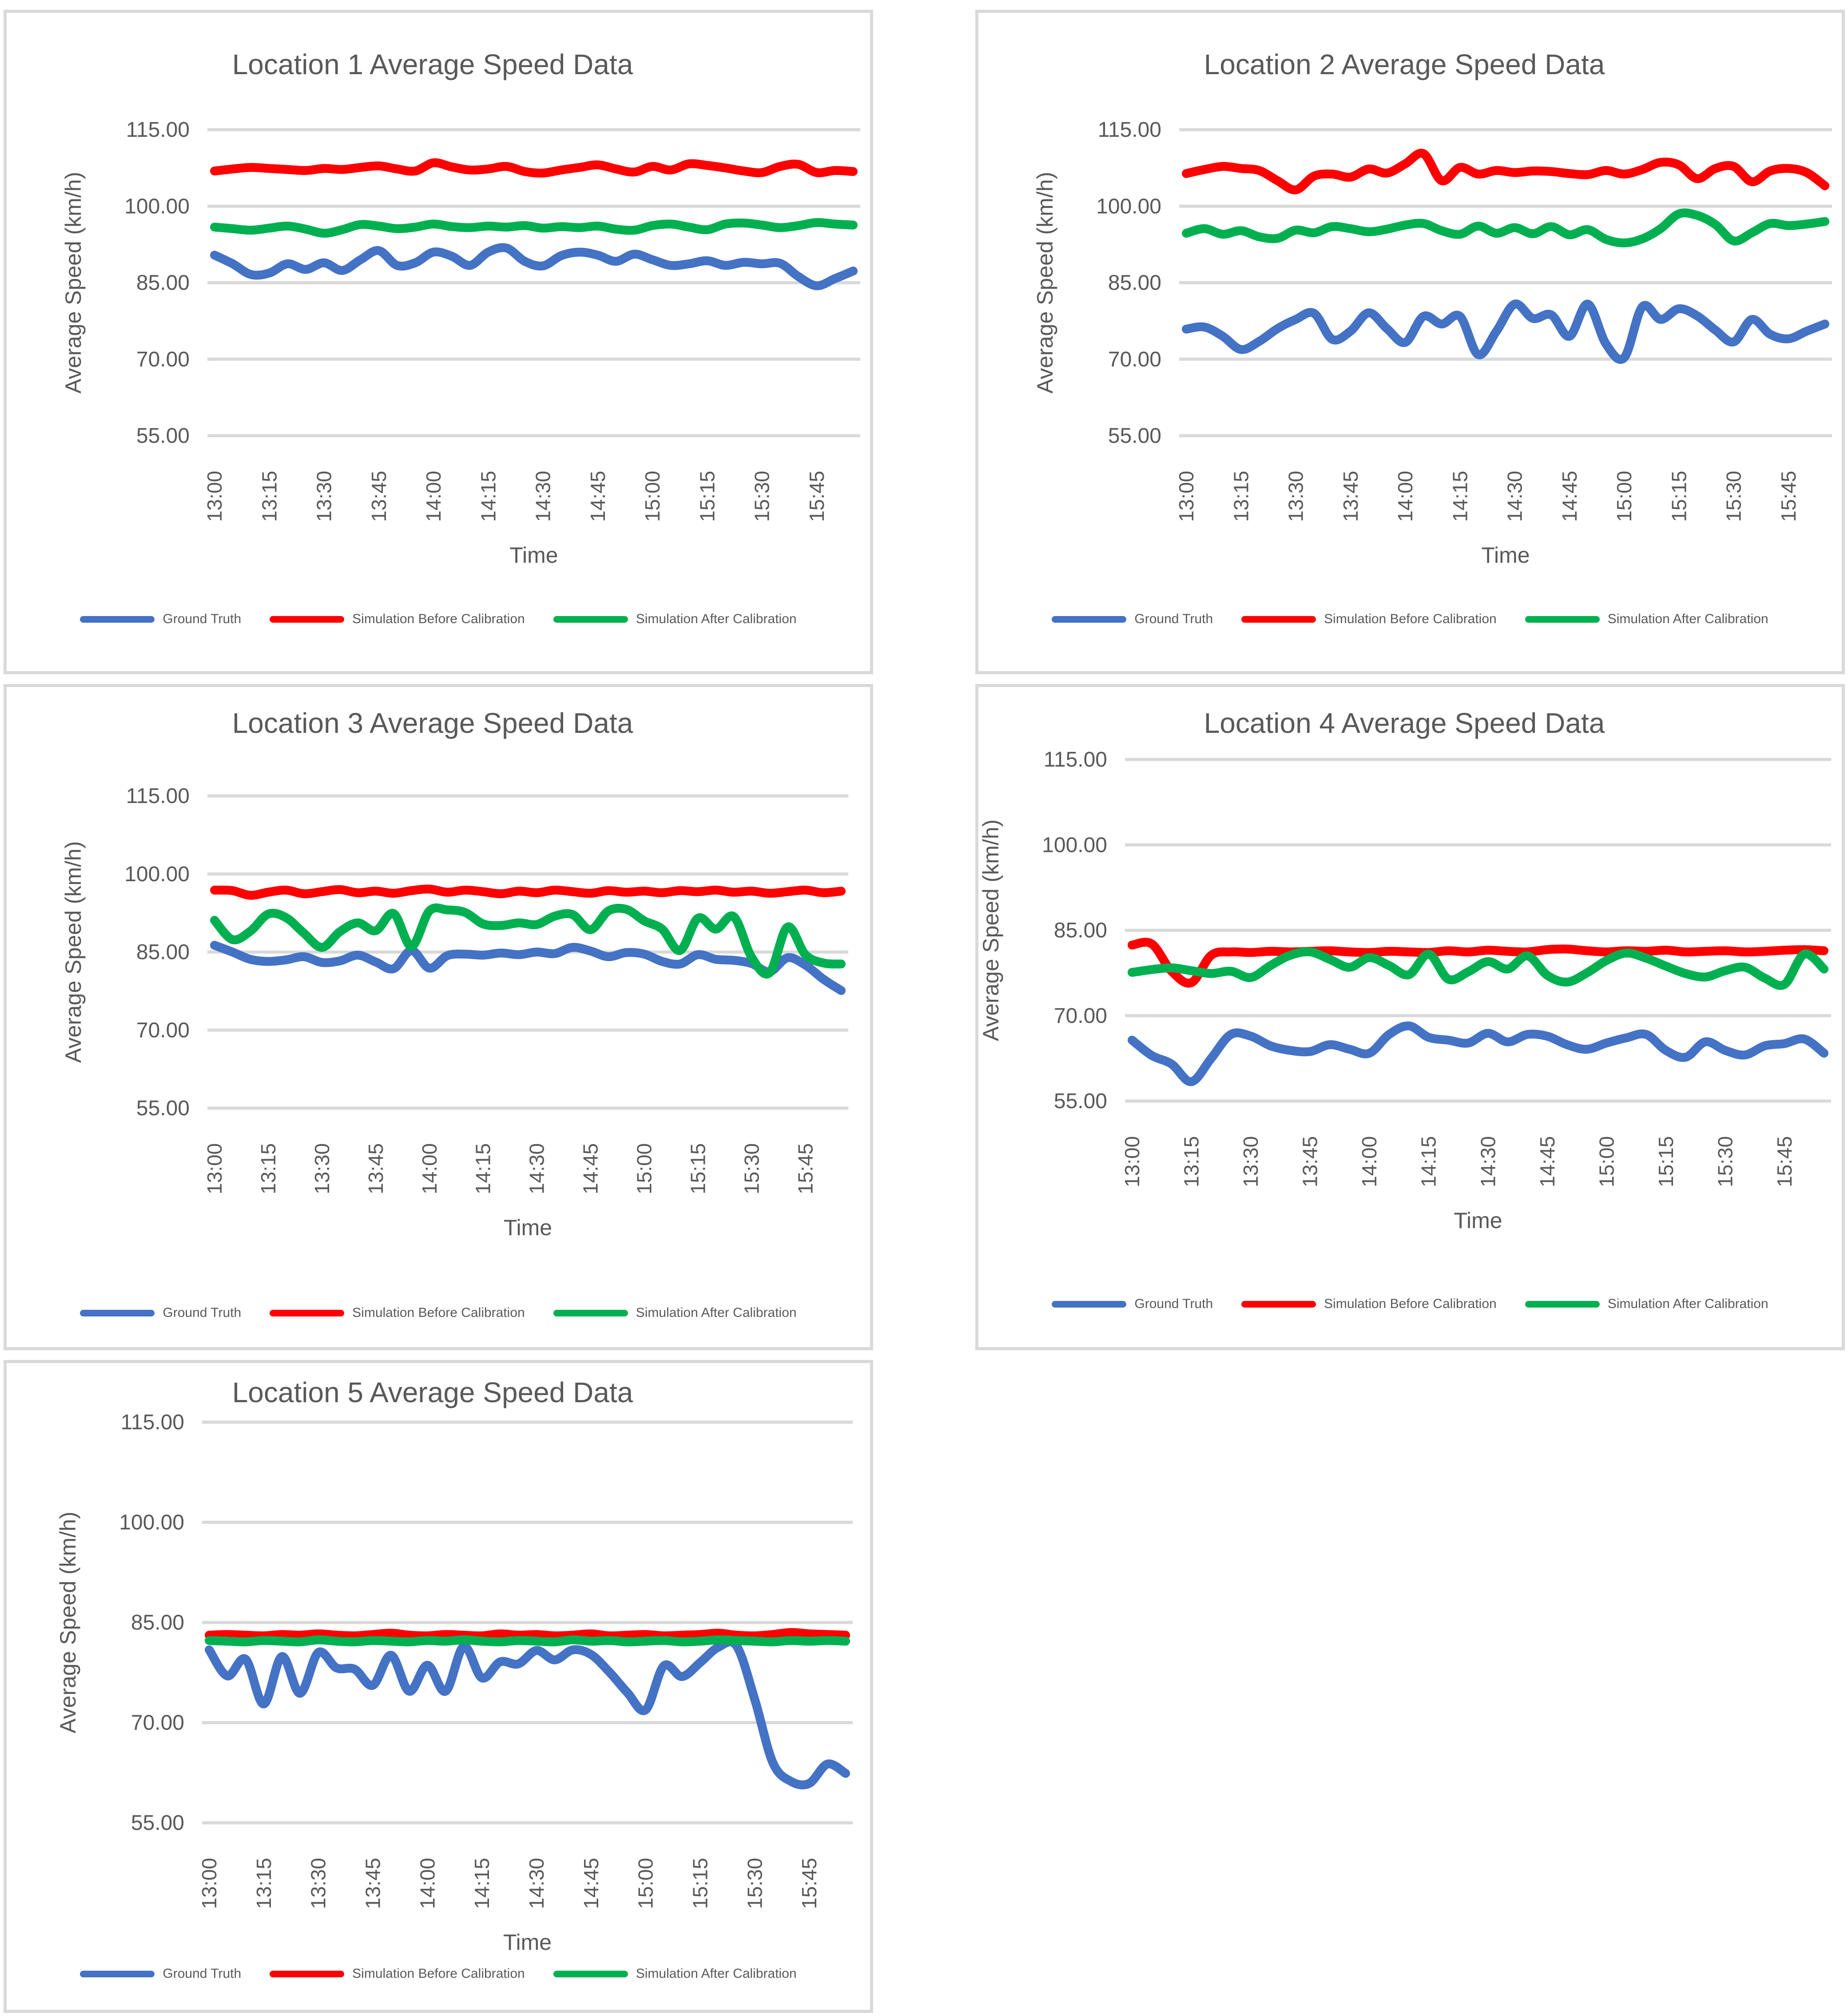 Image resolution: width=1848 pixels, height=2016 pixels. Describe the element at coordinates (1173, 619) in the screenshot. I see `legend-label: Ground Truth` at that location.